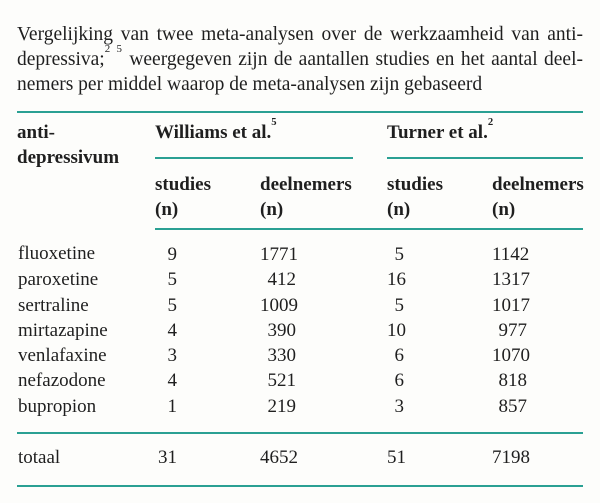 Image resolution: width=600 pixels, height=503 pixels. What do you see at coordinates (274, 123) in the screenshot?
I see `williams-reference-superscript: 5` at bounding box center [274, 123].